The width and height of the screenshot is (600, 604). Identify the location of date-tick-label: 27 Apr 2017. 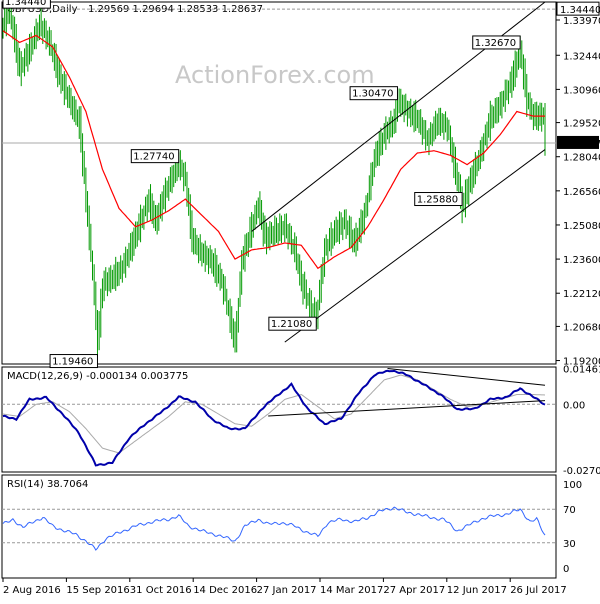
(414, 590).